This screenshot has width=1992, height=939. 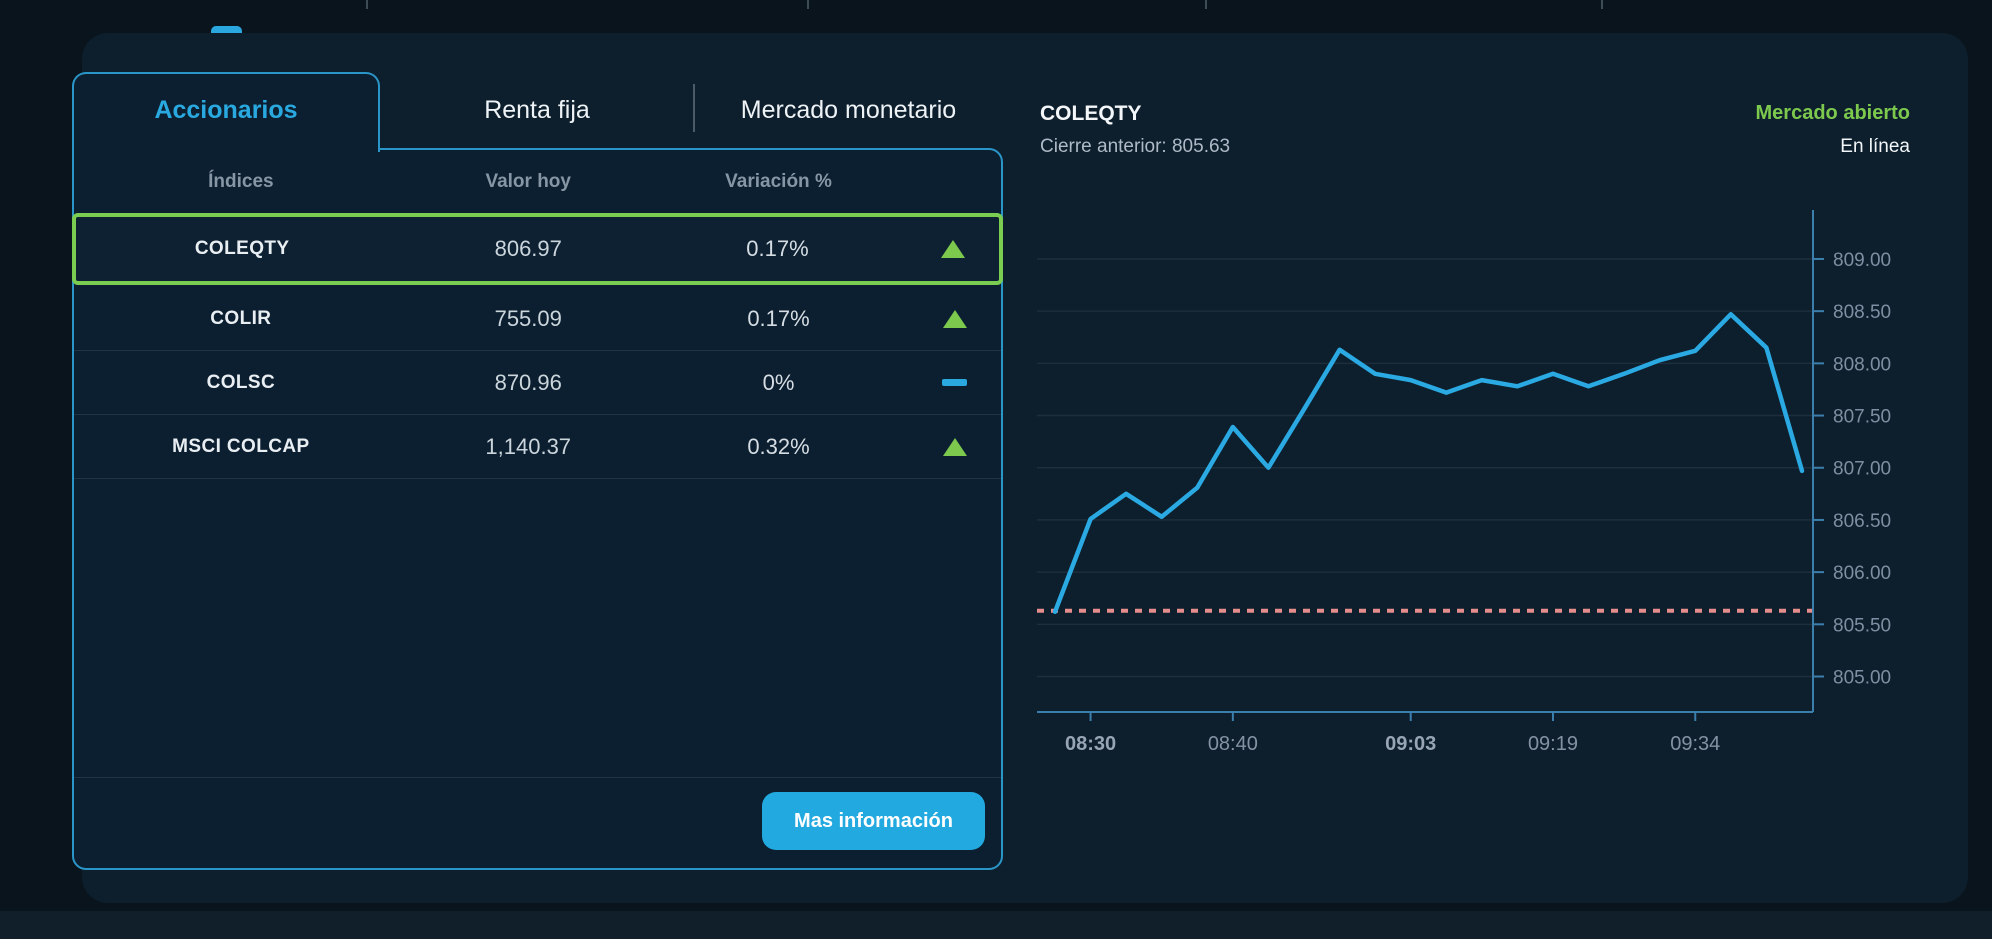 I want to click on tab-mercado-monetario-label: Mercado monetario, so click(x=848, y=109).